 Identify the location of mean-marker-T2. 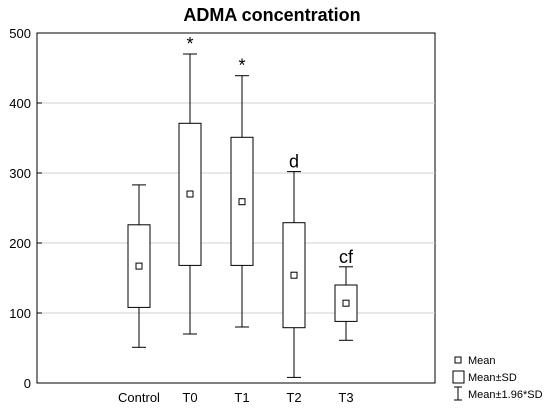
(294, 275).